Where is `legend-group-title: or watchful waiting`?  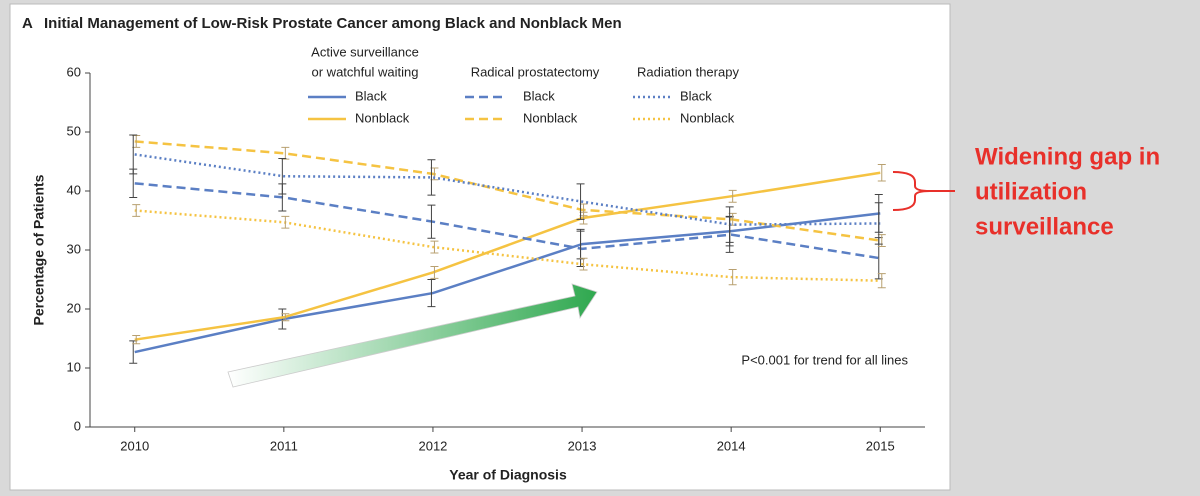 legend-group-title: or watchful waiting is located at coordinates (365, 71).